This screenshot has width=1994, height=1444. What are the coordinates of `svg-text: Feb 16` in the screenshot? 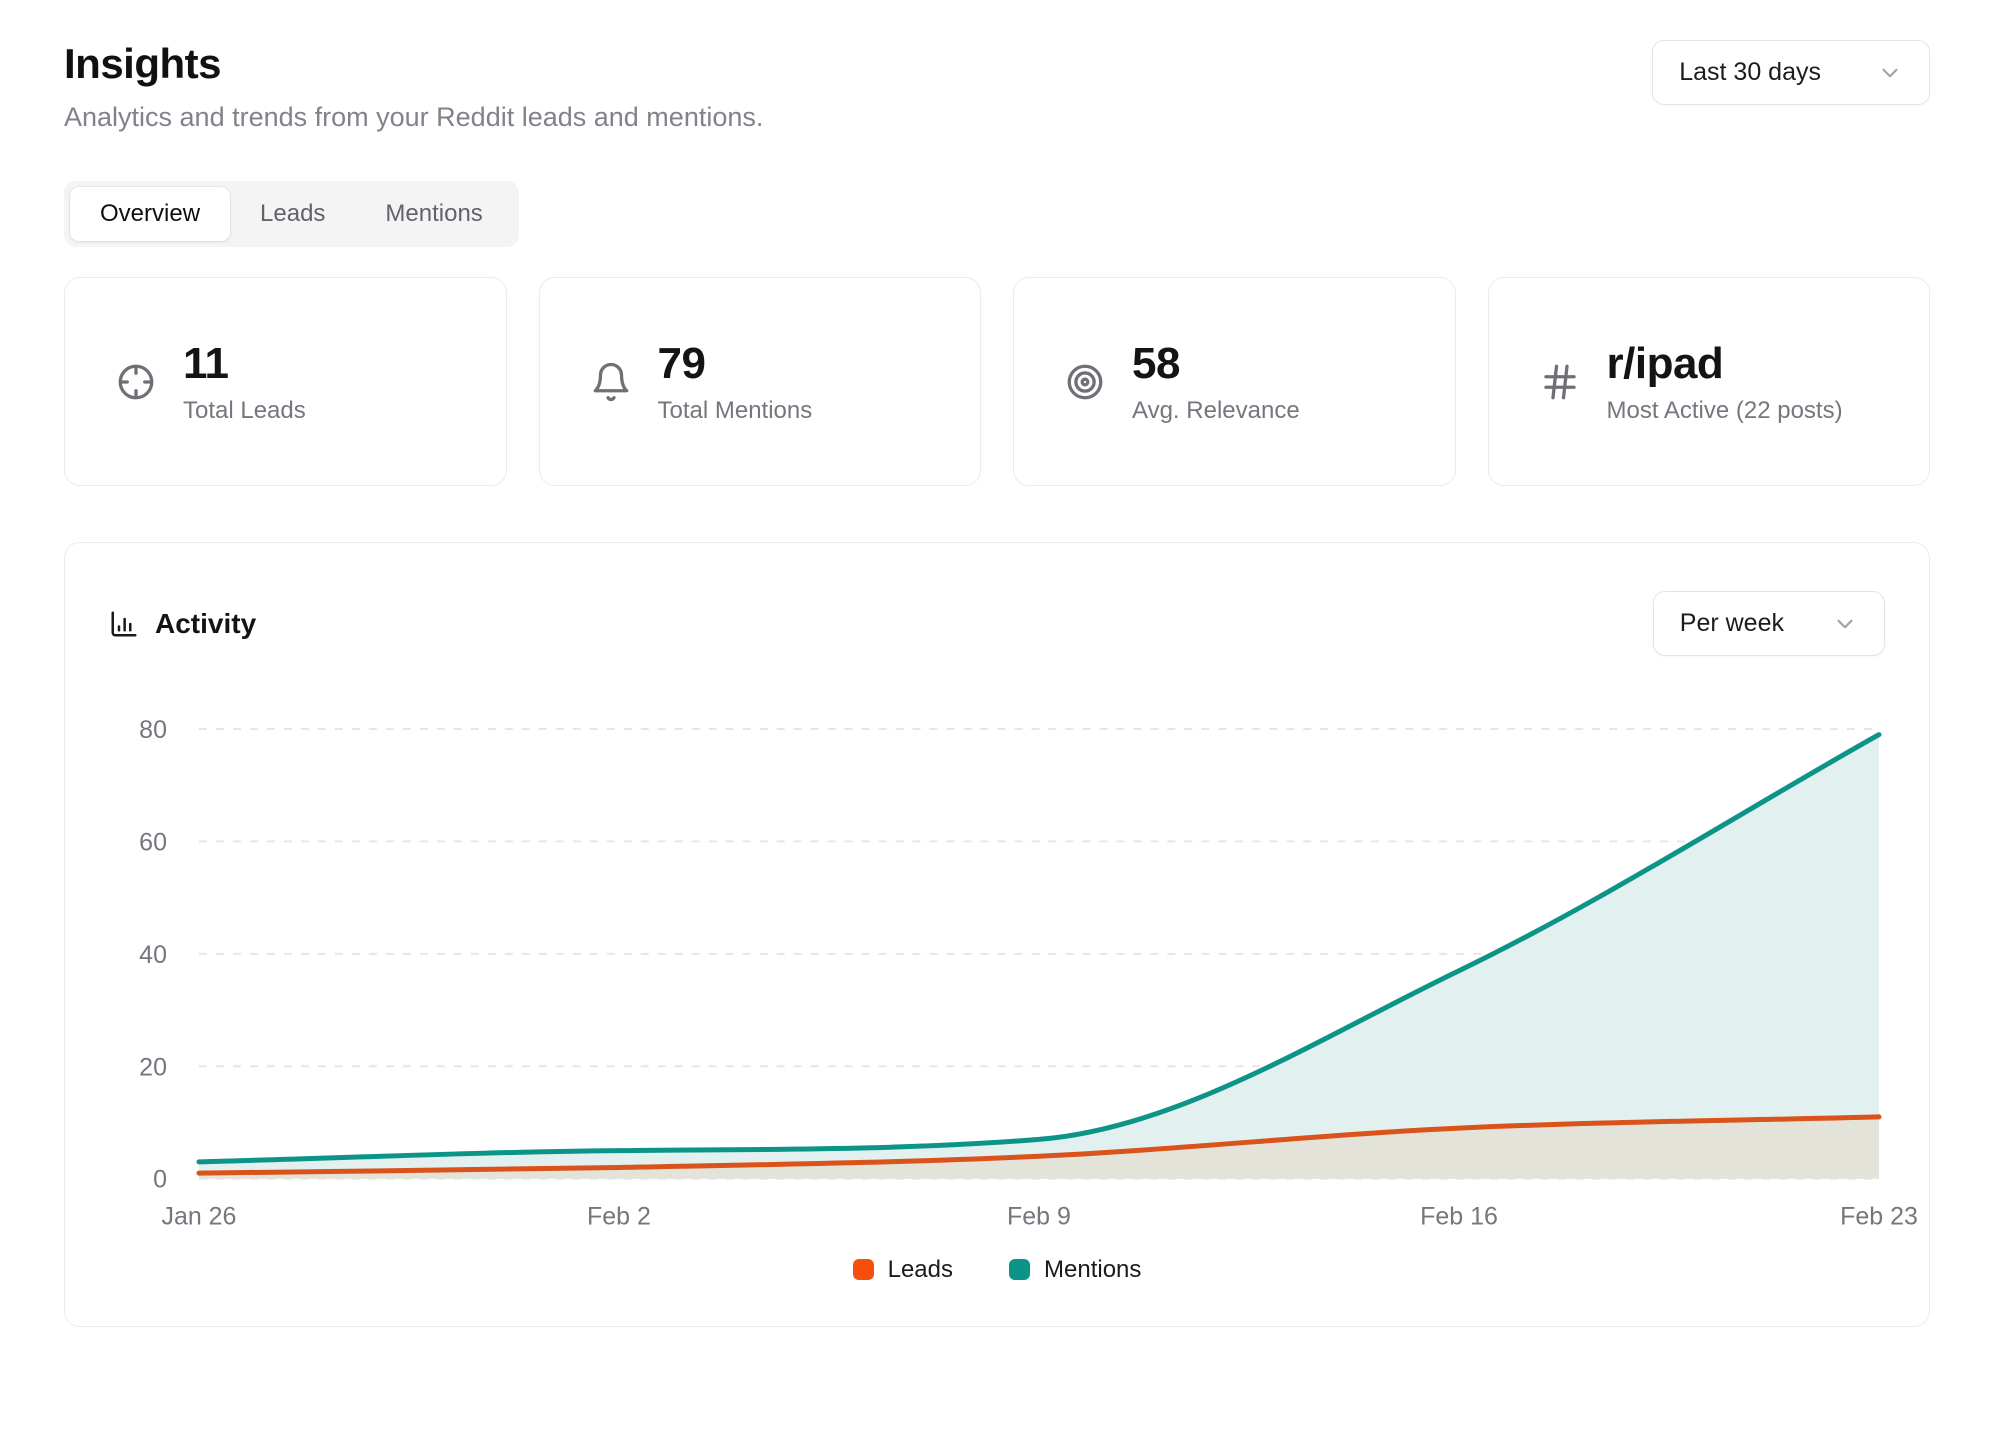 It's located at (1459, 1217).